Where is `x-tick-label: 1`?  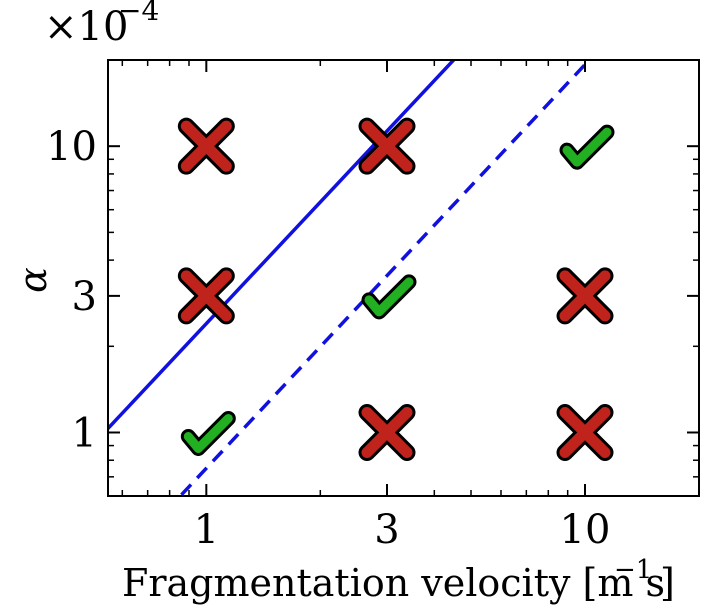 x-tick-label: 1 is located at coordinates (206, 530).